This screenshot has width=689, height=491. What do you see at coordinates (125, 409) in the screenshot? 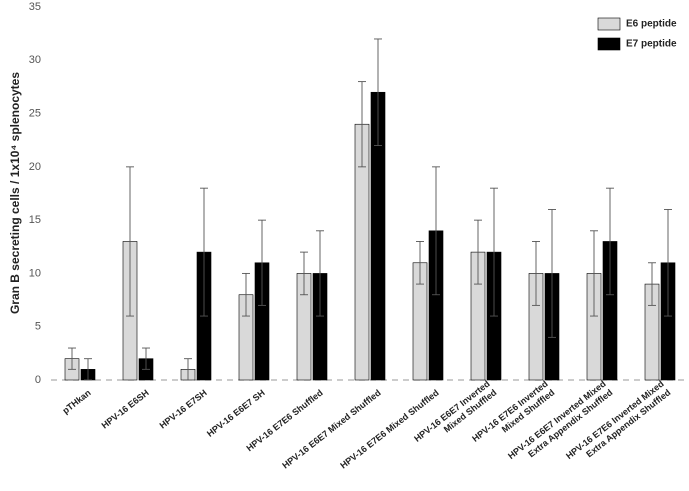
I see `x-tick-label: HPV-16 E6SH` at bounding box center [125, 409].